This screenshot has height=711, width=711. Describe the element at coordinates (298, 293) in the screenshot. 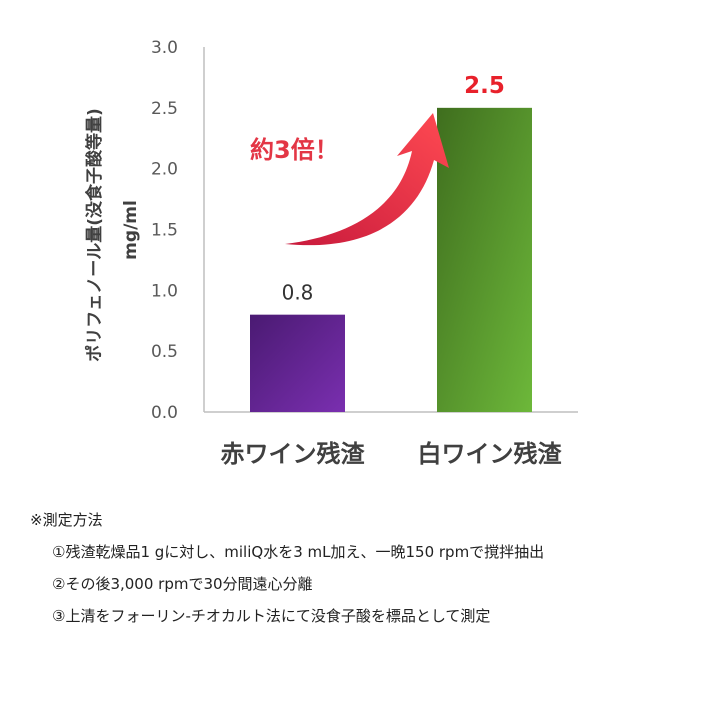

I see `bar-value-label: 0.8` at that location.